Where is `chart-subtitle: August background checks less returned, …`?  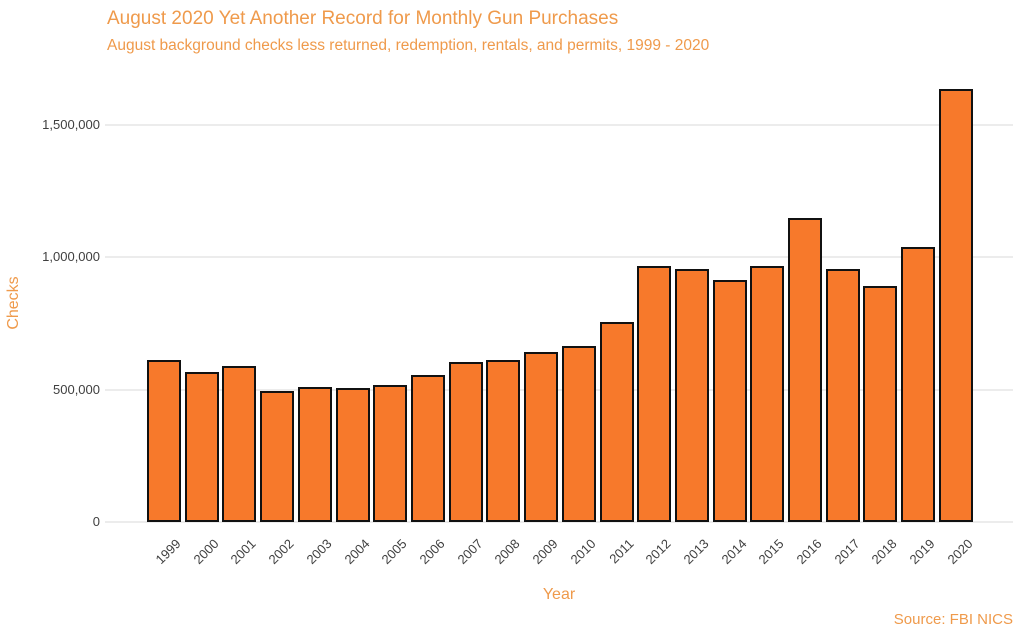 chart-subtitle: August background checks less returned, … is located at coordinates (408, 45).